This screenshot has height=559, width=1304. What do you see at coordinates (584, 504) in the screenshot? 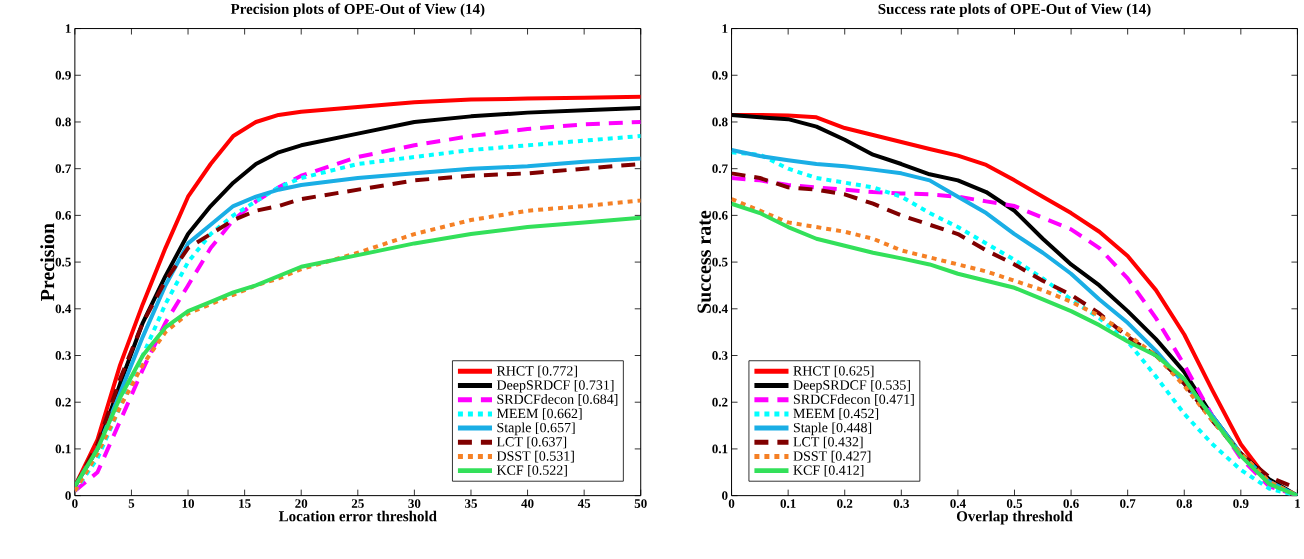
I see `x-tick-label: 45` at bounding box center [584, 504].